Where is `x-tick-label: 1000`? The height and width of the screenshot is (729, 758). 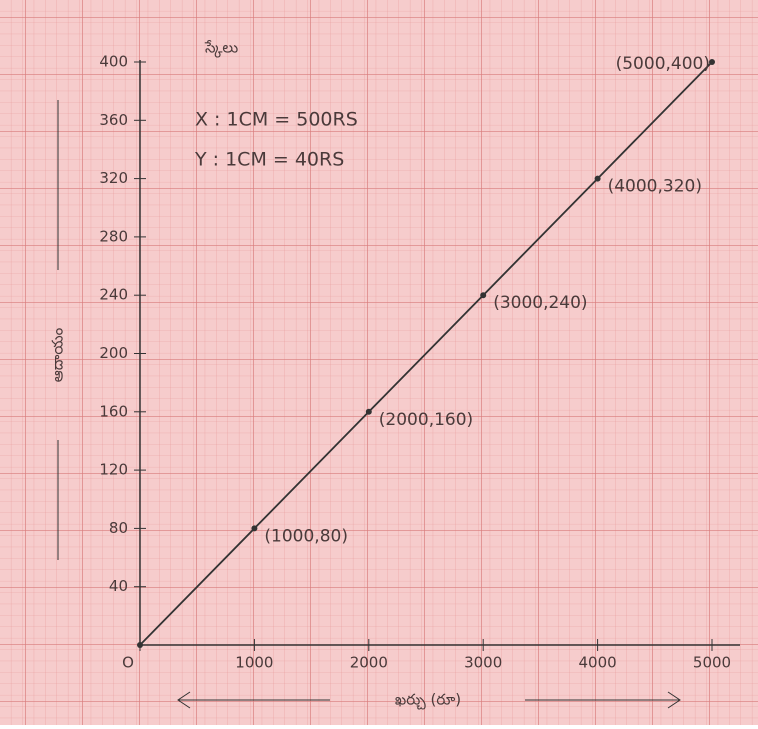 x-tick-label: 1000 is located at coordinates (254, 663).